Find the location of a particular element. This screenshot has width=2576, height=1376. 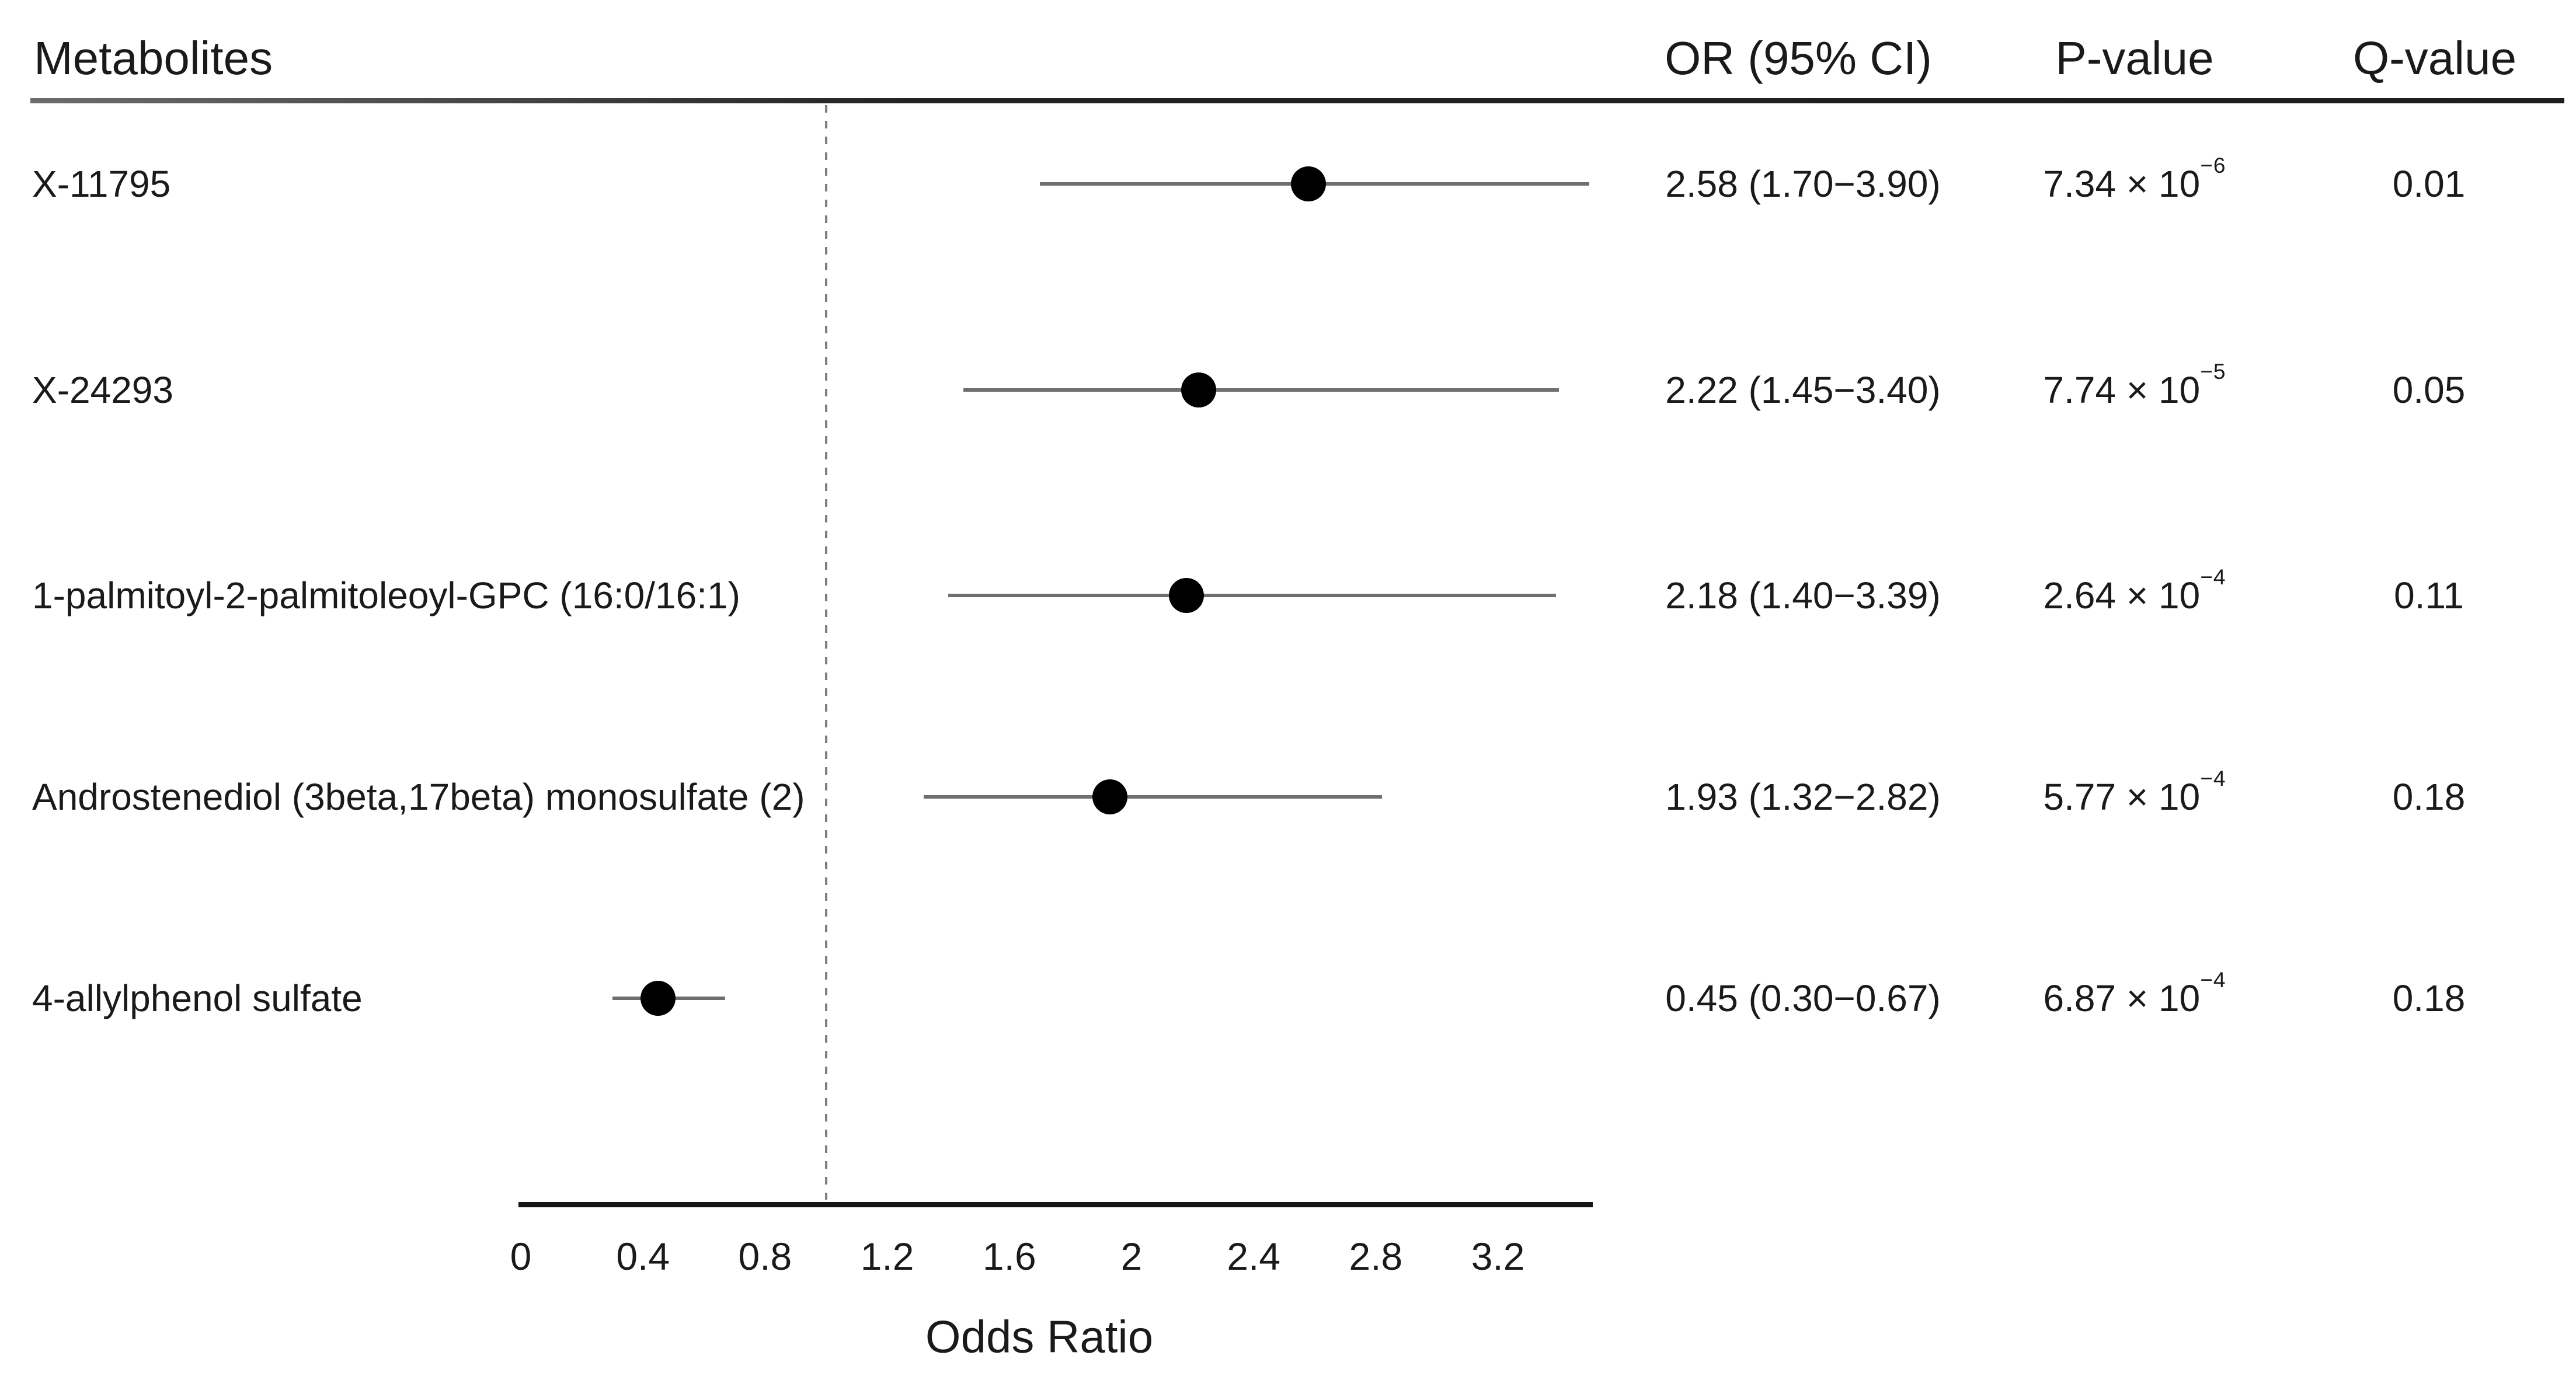

x-axis-title: Odds Ratio is located at coordinates (1039, 1337).